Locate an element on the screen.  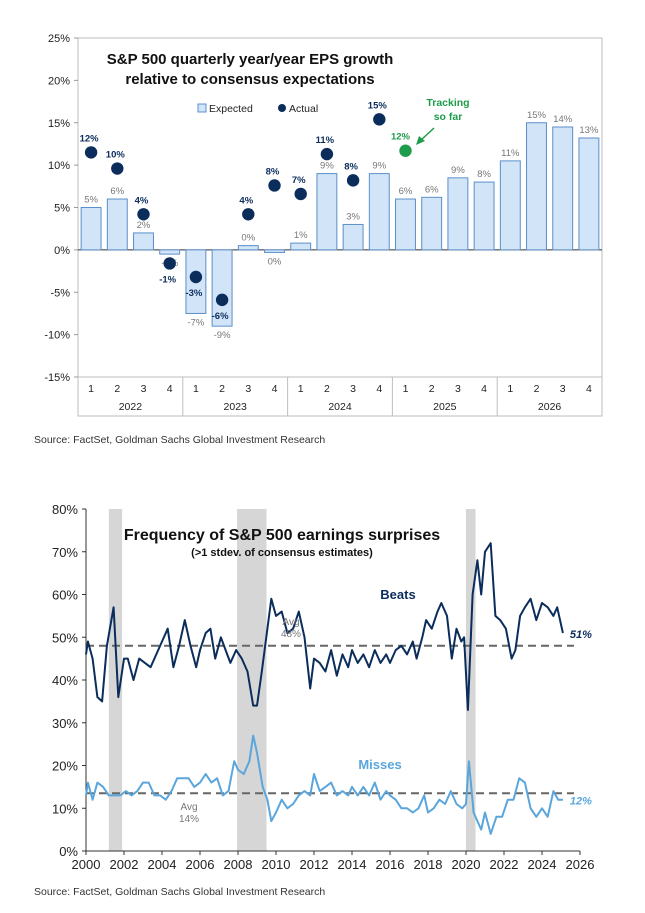
y-tick-label: 70% is located at coordinates (65, 552).